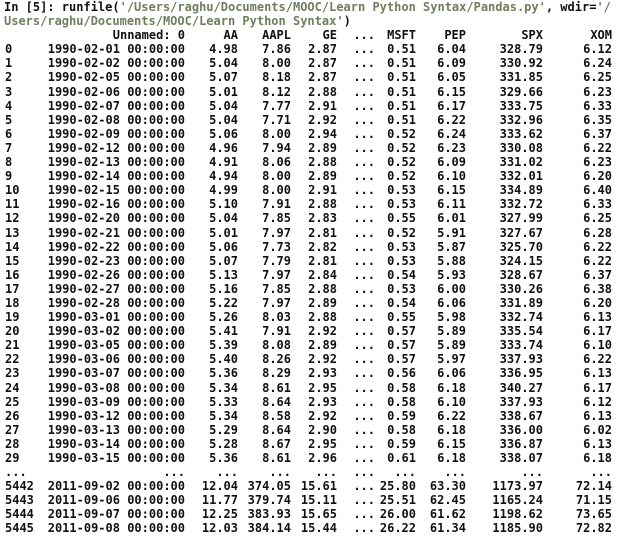 Image resolution: width=630 pixels, height=541 pixels. I want to click on cell: 5.26, so click(223, 317).